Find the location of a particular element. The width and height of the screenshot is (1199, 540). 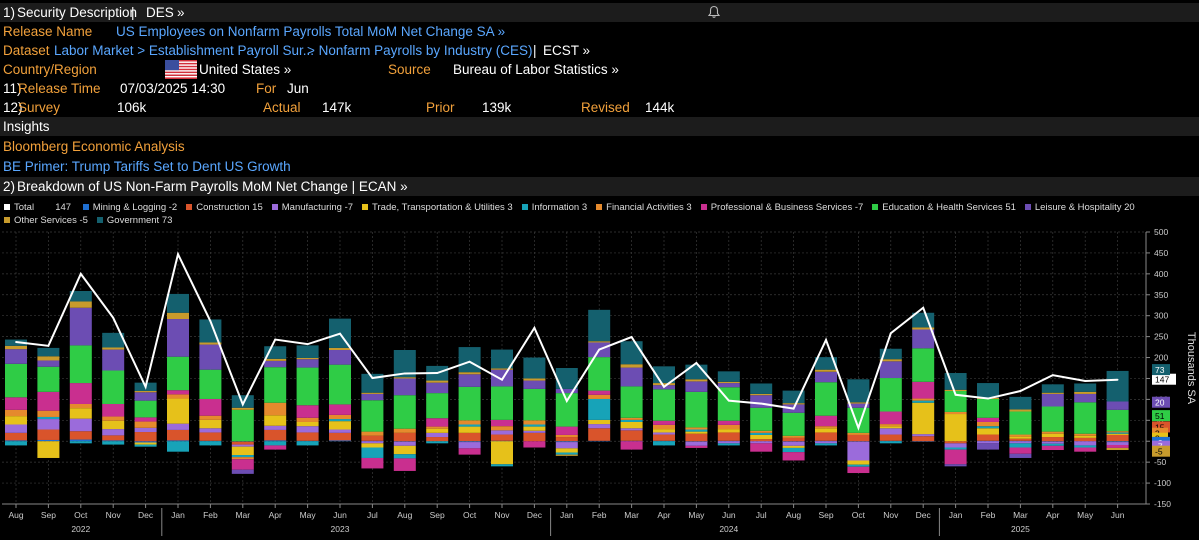

header-title: Security Description is located at coordinates (77, 12).